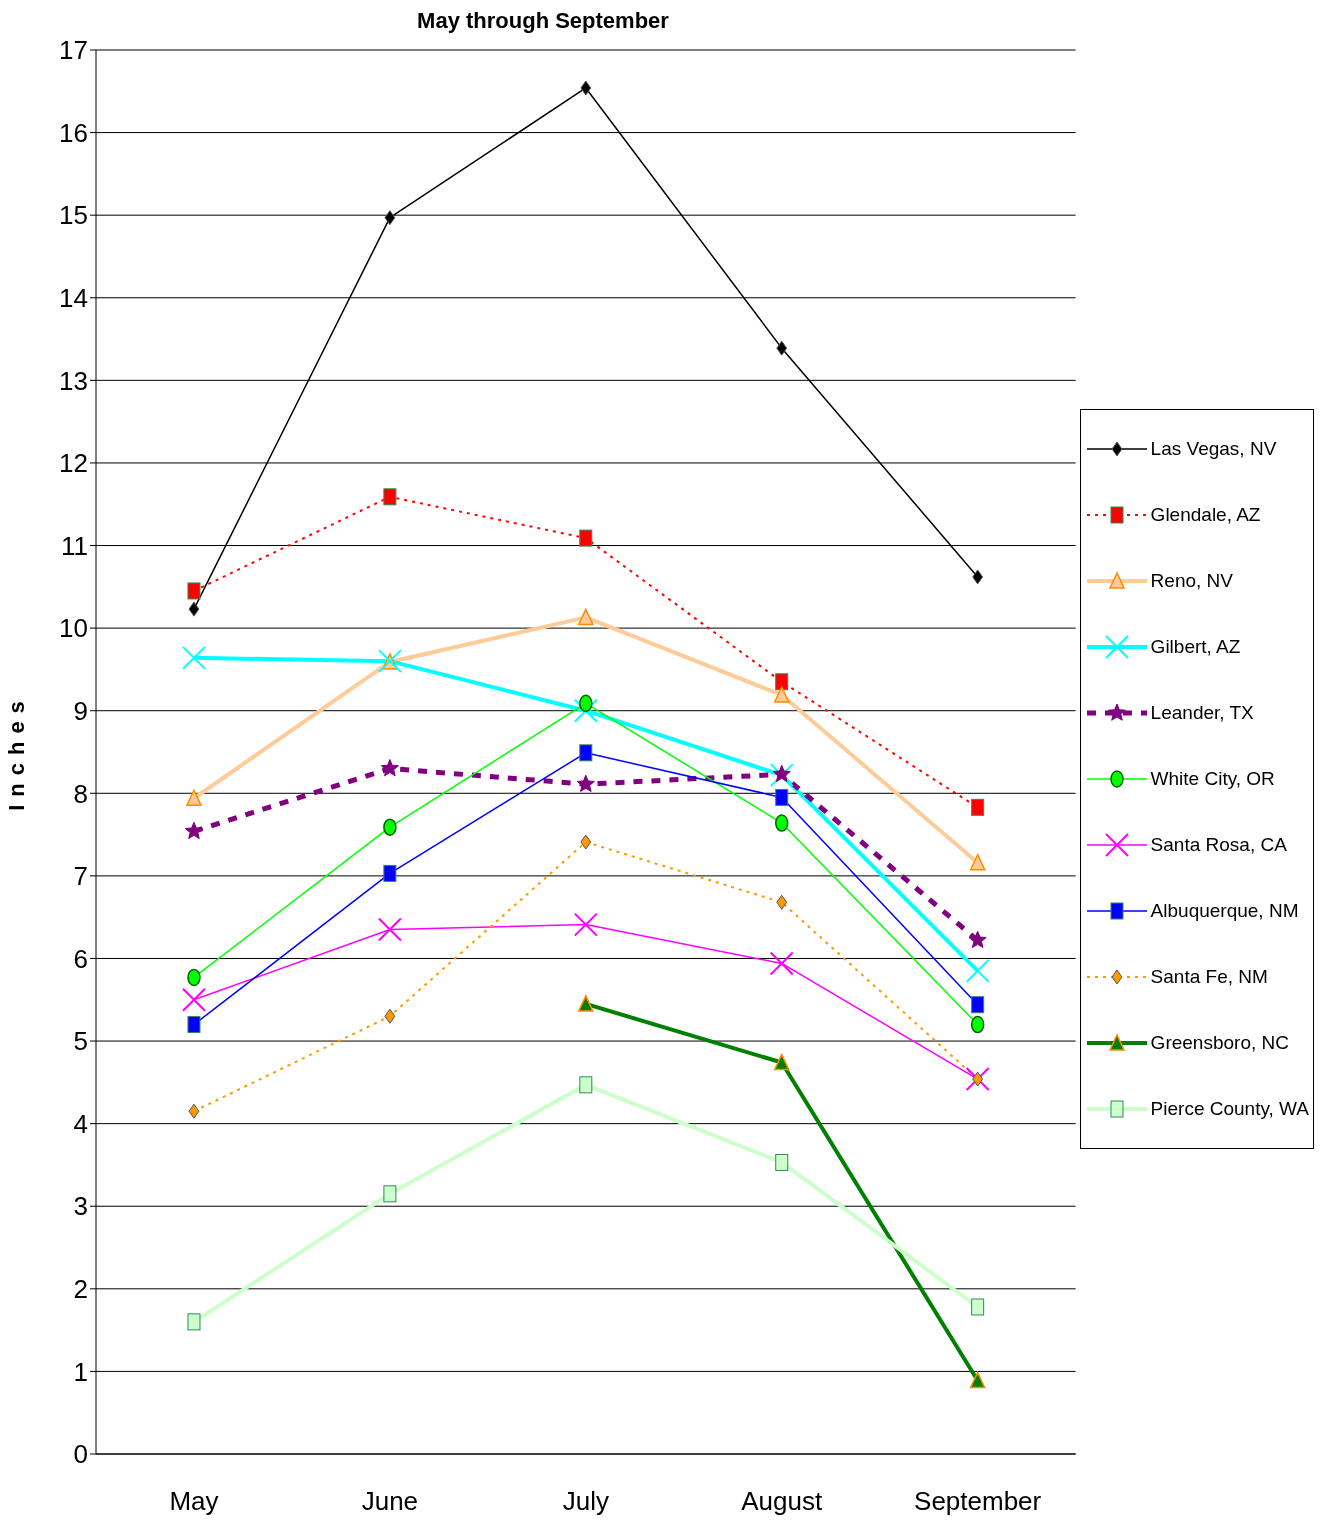 The height and width of the screenshot is (1537, 1331). Describe the element at coordinates (390, 1501) in the screenshot. I see `x-tick-label: June` at that location.